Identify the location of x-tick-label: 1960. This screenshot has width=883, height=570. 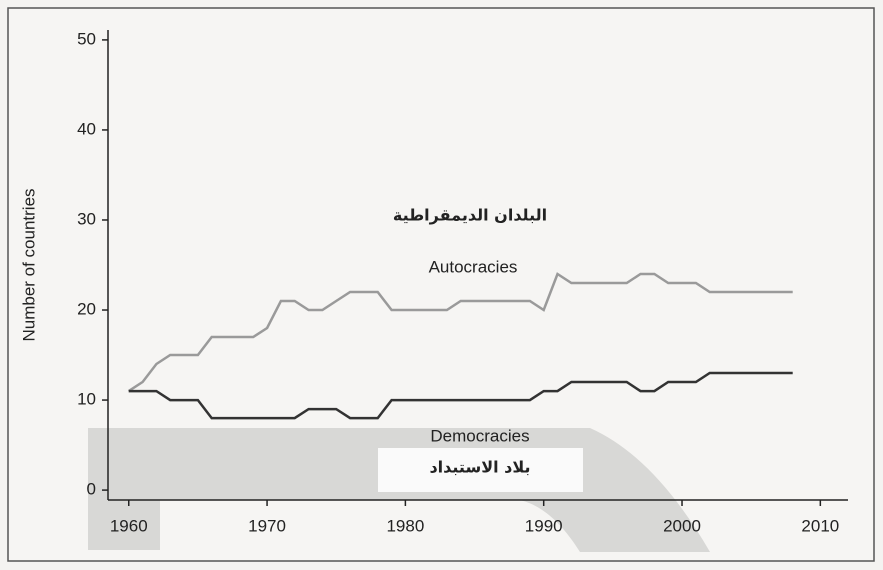
(129, 525).